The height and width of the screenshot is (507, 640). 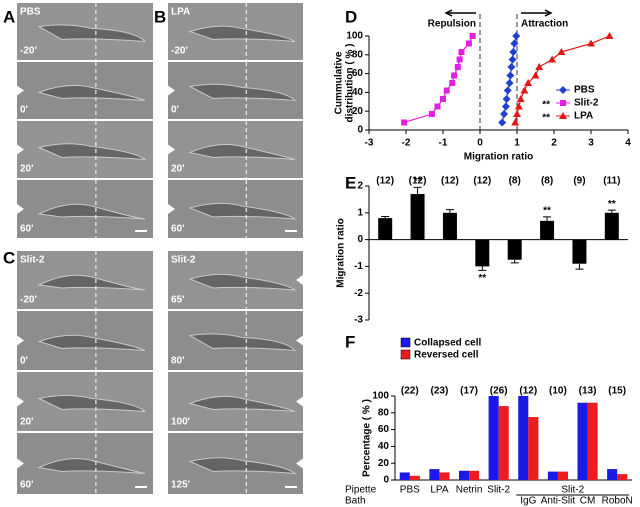 I want to click on panel-label: E, so click(x=350, y=182).